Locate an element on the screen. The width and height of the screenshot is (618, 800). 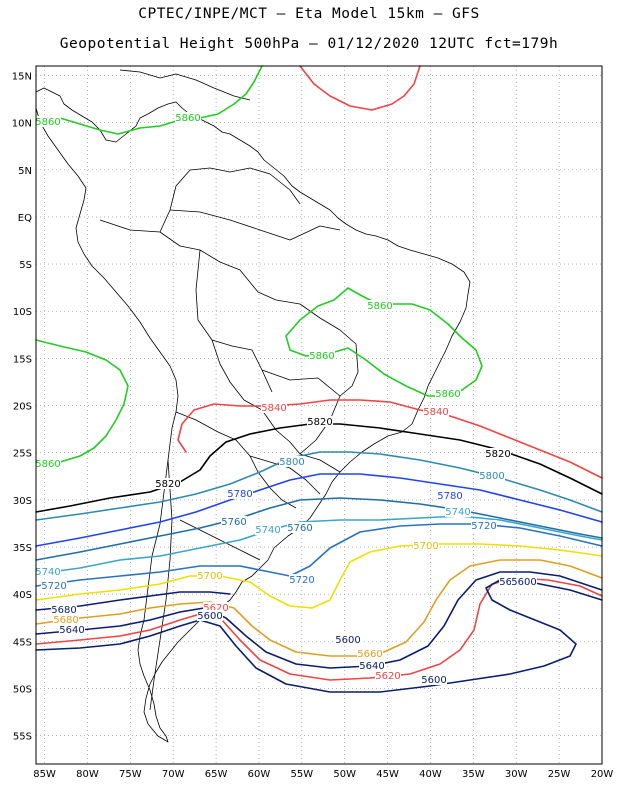
lon-tick-label: 50W is located at coordinates (344, 774).